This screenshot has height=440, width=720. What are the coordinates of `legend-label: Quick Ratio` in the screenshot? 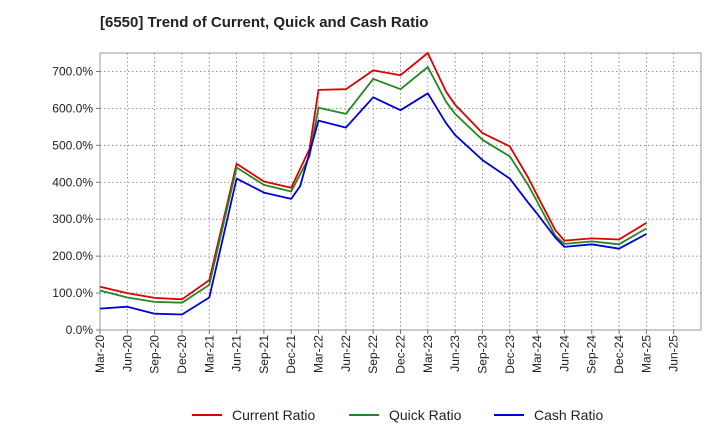 It's located at (425, 415).